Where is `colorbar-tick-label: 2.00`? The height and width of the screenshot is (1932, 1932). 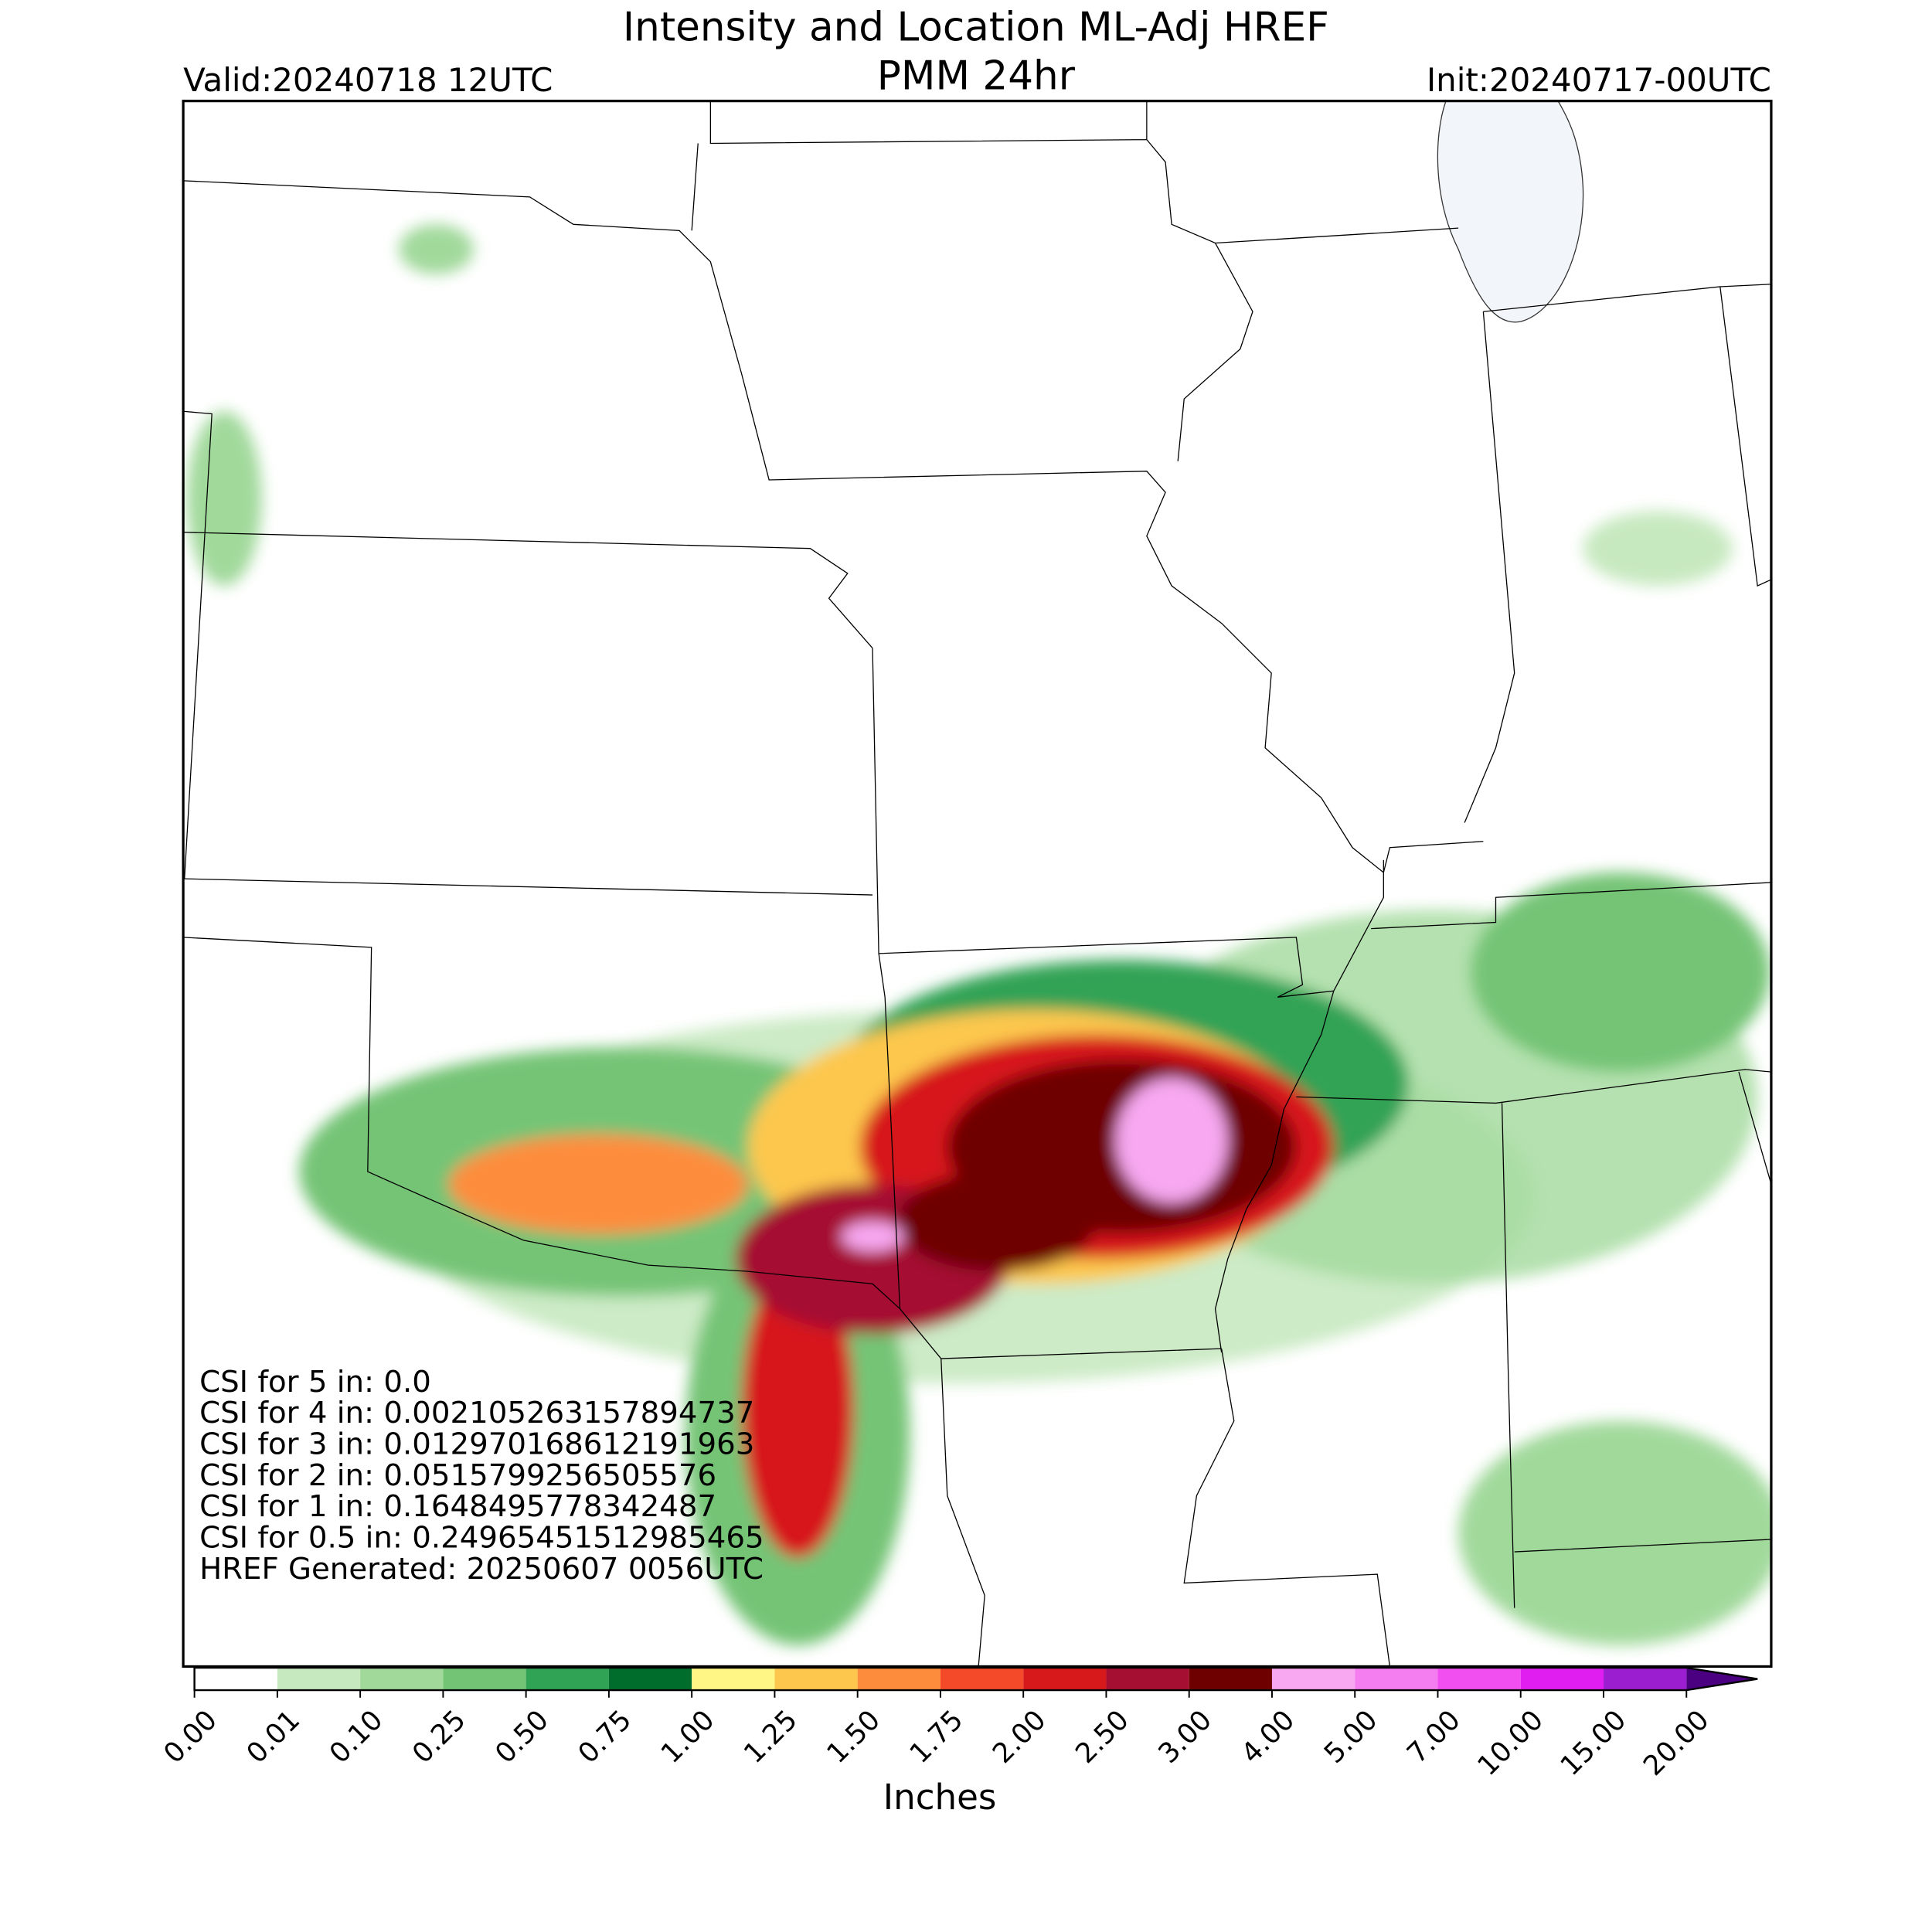
colorbar-tick-label: 2.00 is located at coordinates (1020, 1737).